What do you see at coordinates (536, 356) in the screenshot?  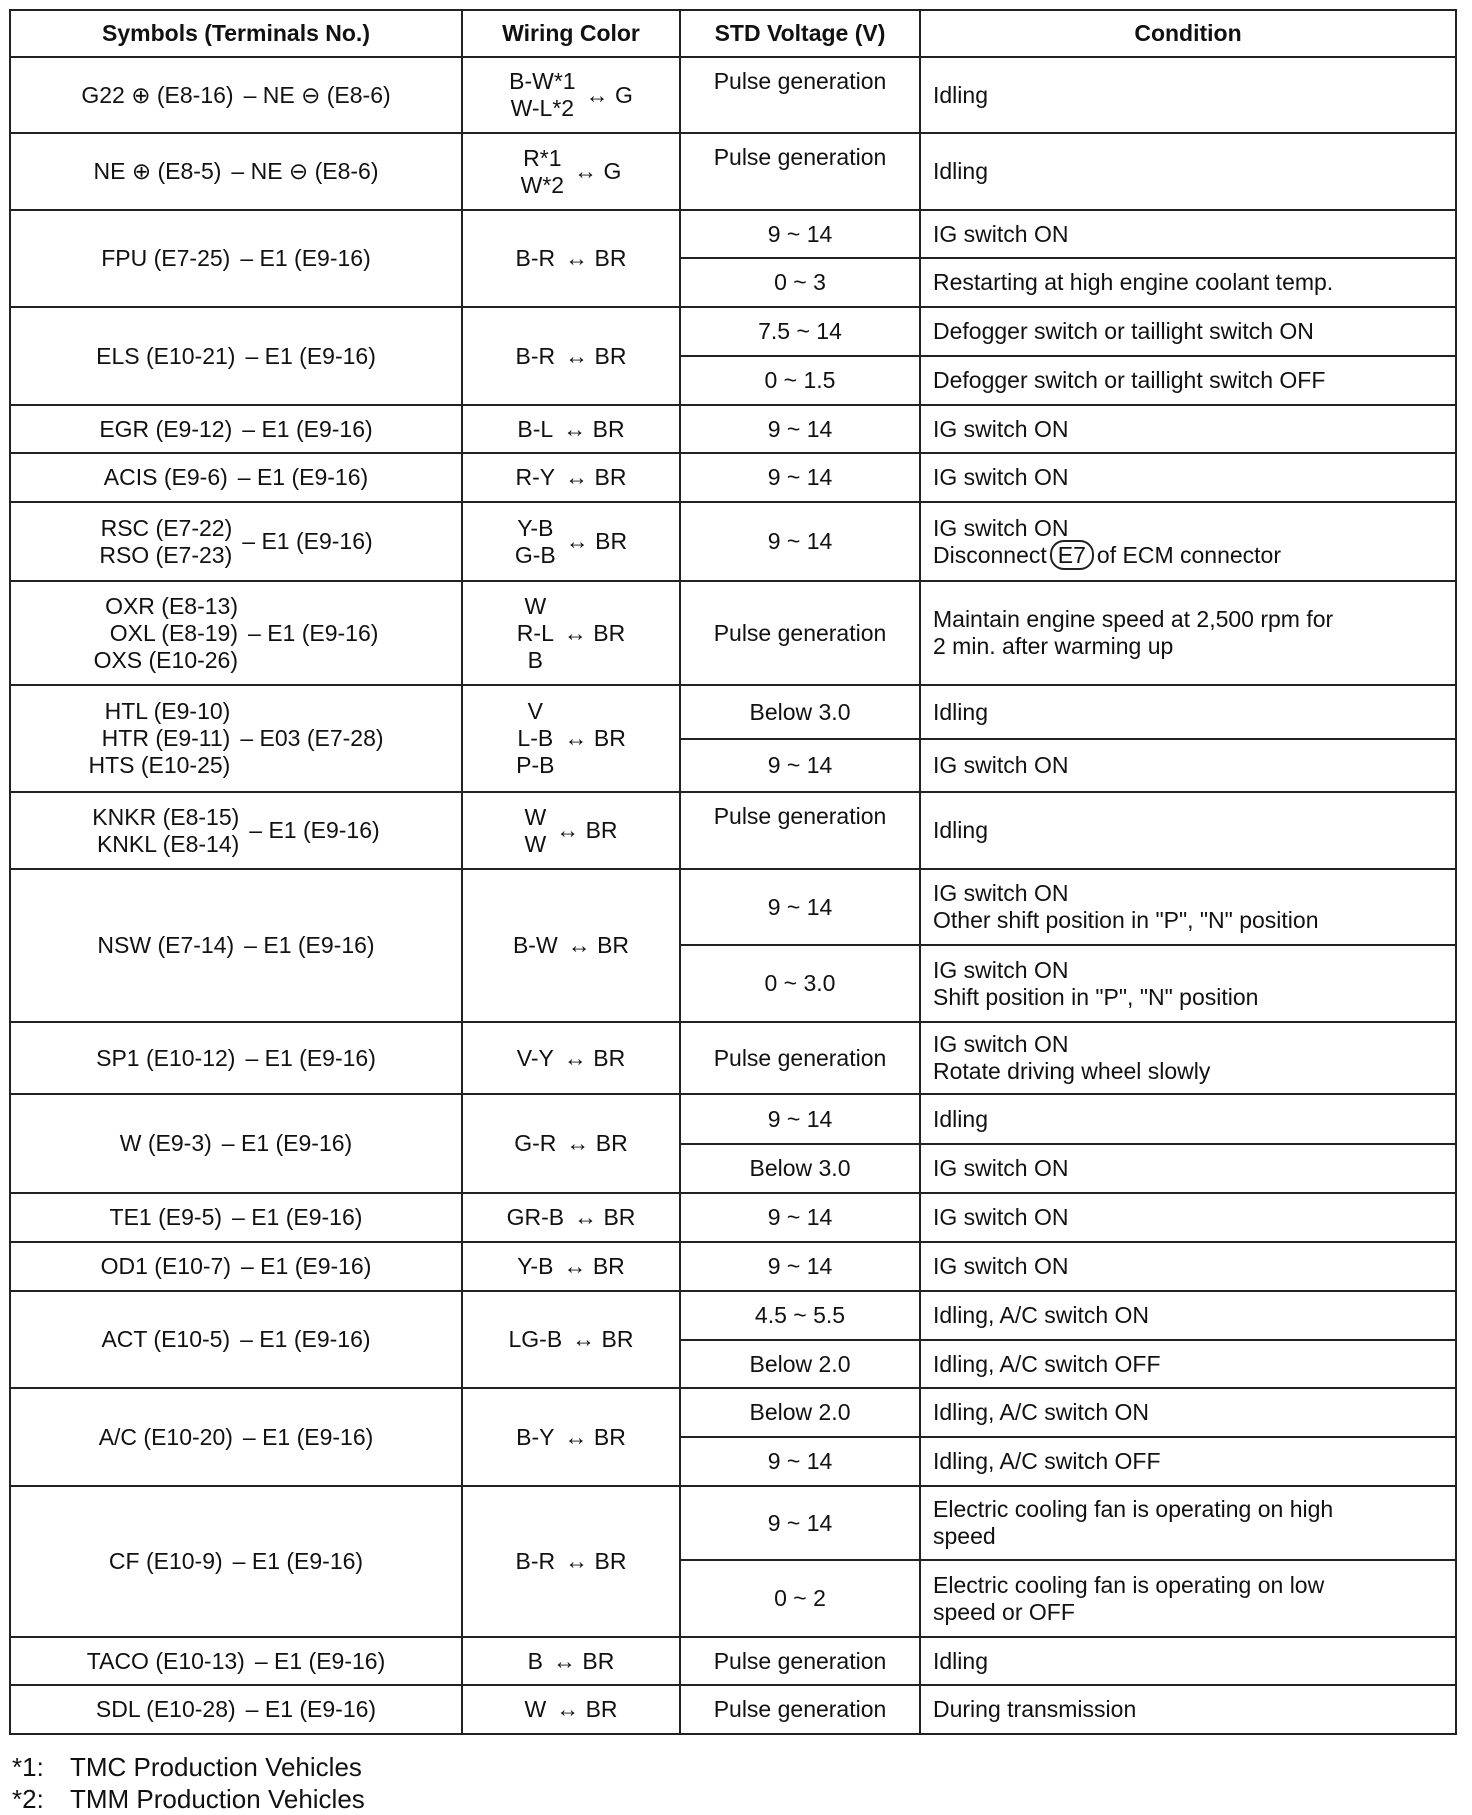 I see `wire-color-list: B-R` at bounding box center [536, 356].